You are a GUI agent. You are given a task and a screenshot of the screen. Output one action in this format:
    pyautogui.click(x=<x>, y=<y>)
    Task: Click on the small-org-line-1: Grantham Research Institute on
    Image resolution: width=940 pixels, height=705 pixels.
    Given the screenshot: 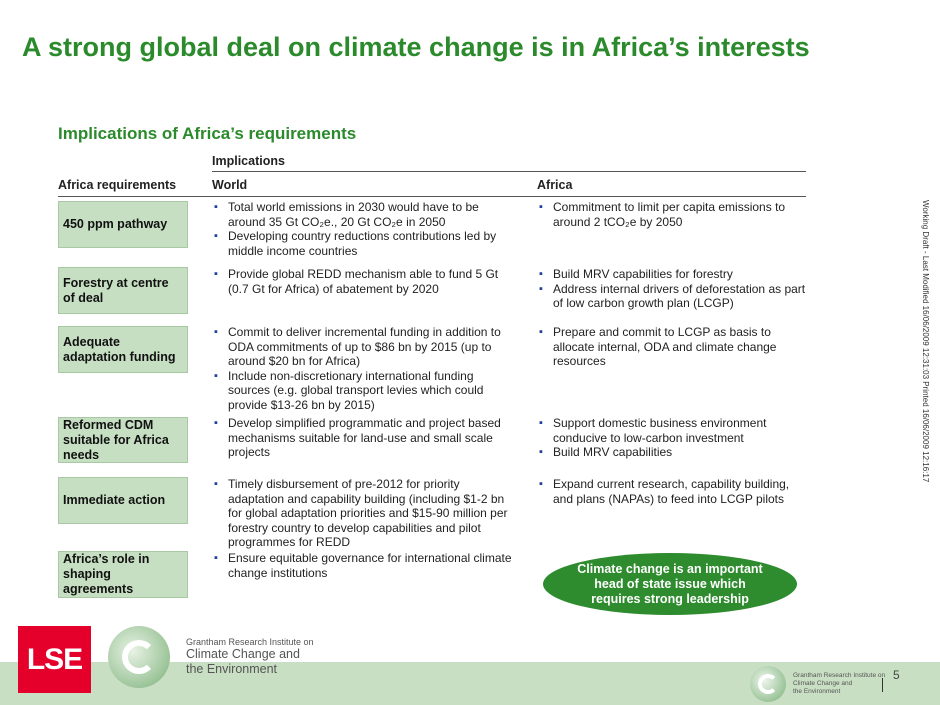 What is the action you would take?
    pyautogui.click(x=839, y=675)
    